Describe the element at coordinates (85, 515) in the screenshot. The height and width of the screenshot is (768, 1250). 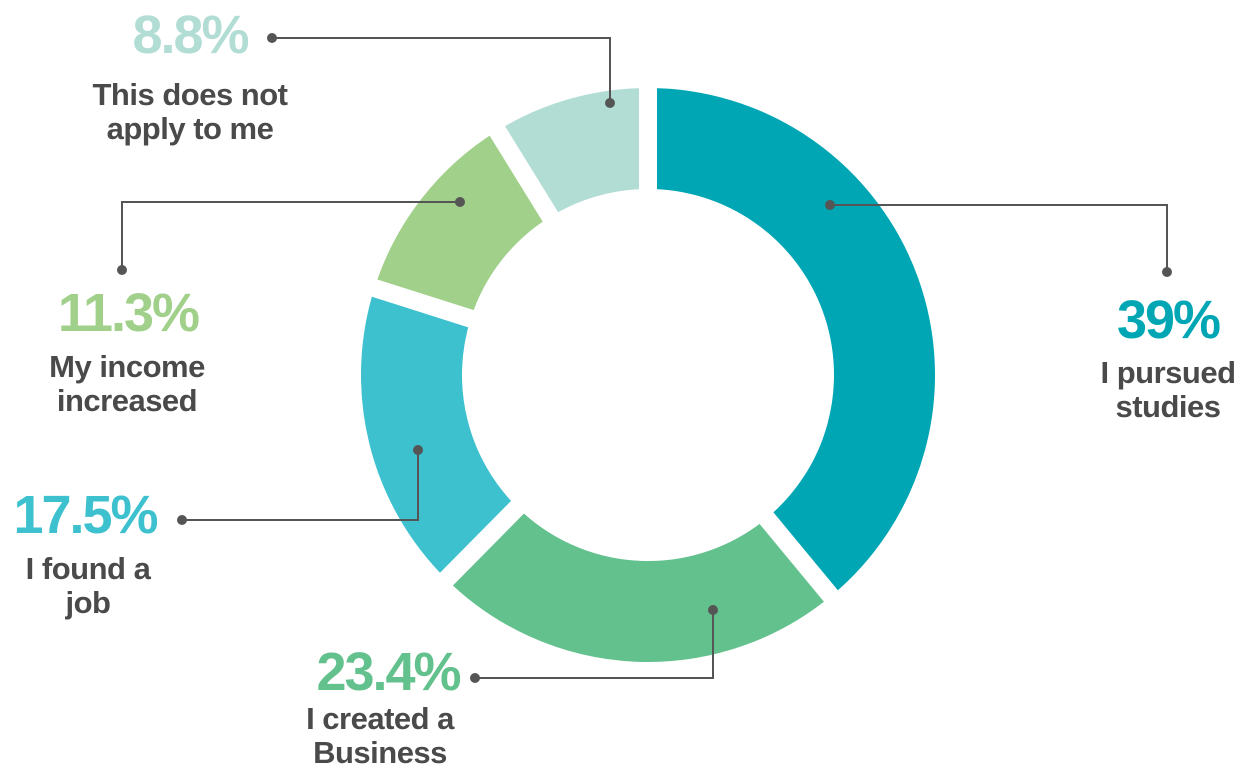
I see `value-label: 17.5%` at that location.